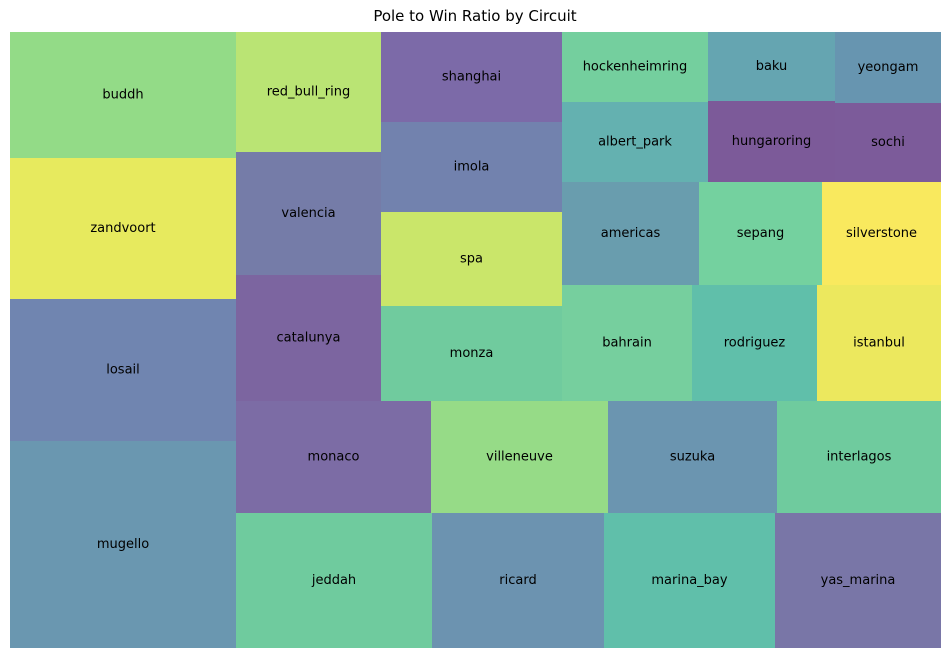 This screenshot has width=950, height=658. I want to click on treemap-rect-baku, so click(771, 66).